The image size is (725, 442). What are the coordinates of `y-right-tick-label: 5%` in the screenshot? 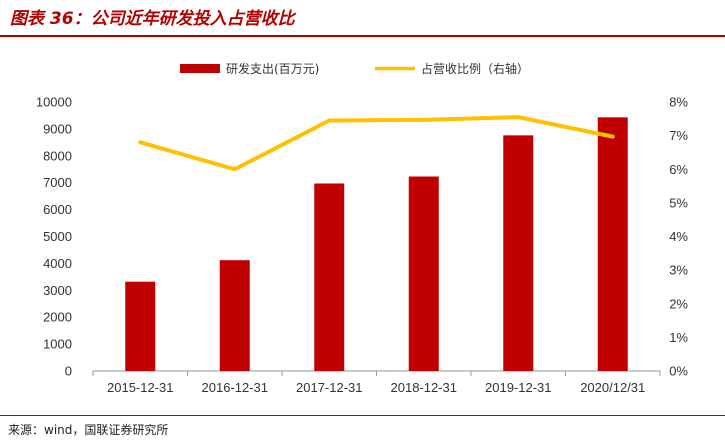 It's located at (678, 202).